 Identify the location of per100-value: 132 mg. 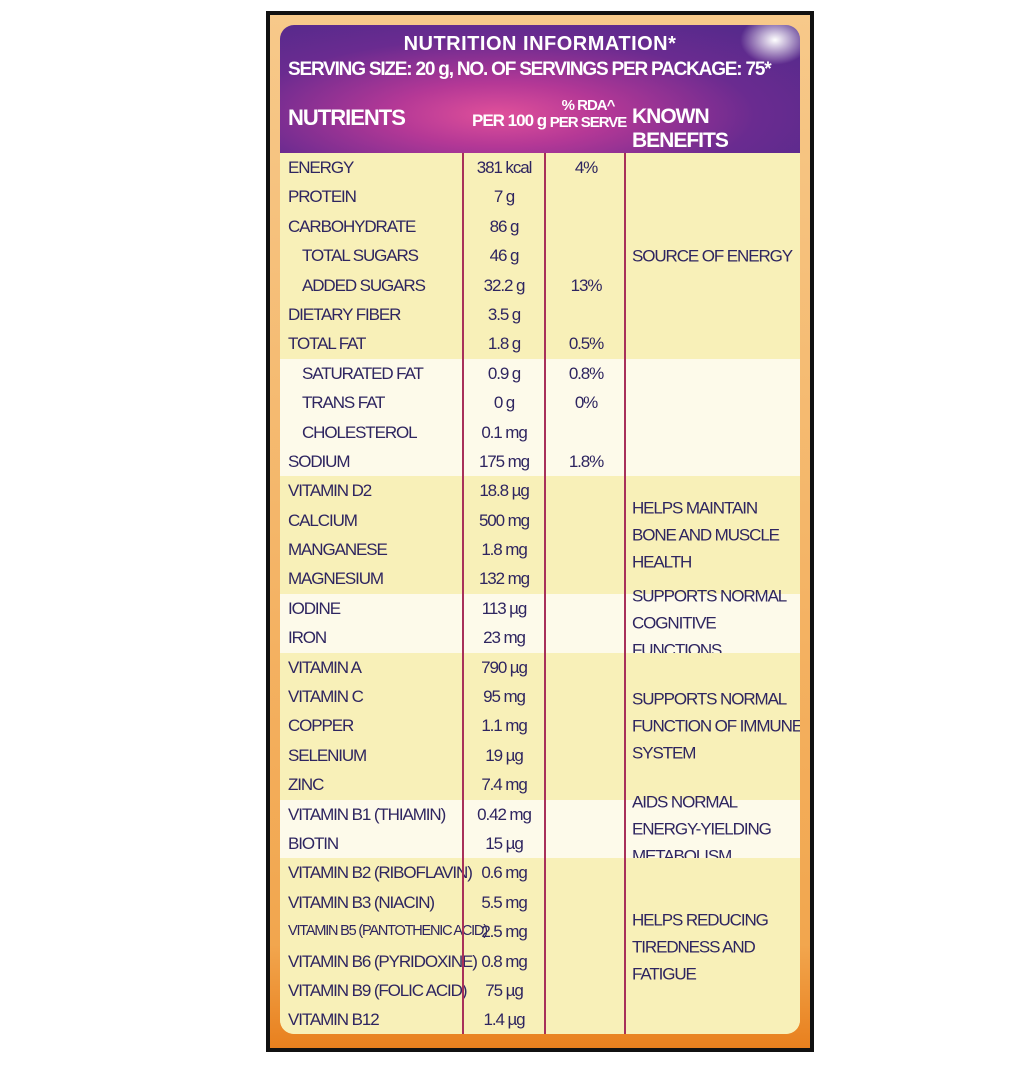
(504, 579).